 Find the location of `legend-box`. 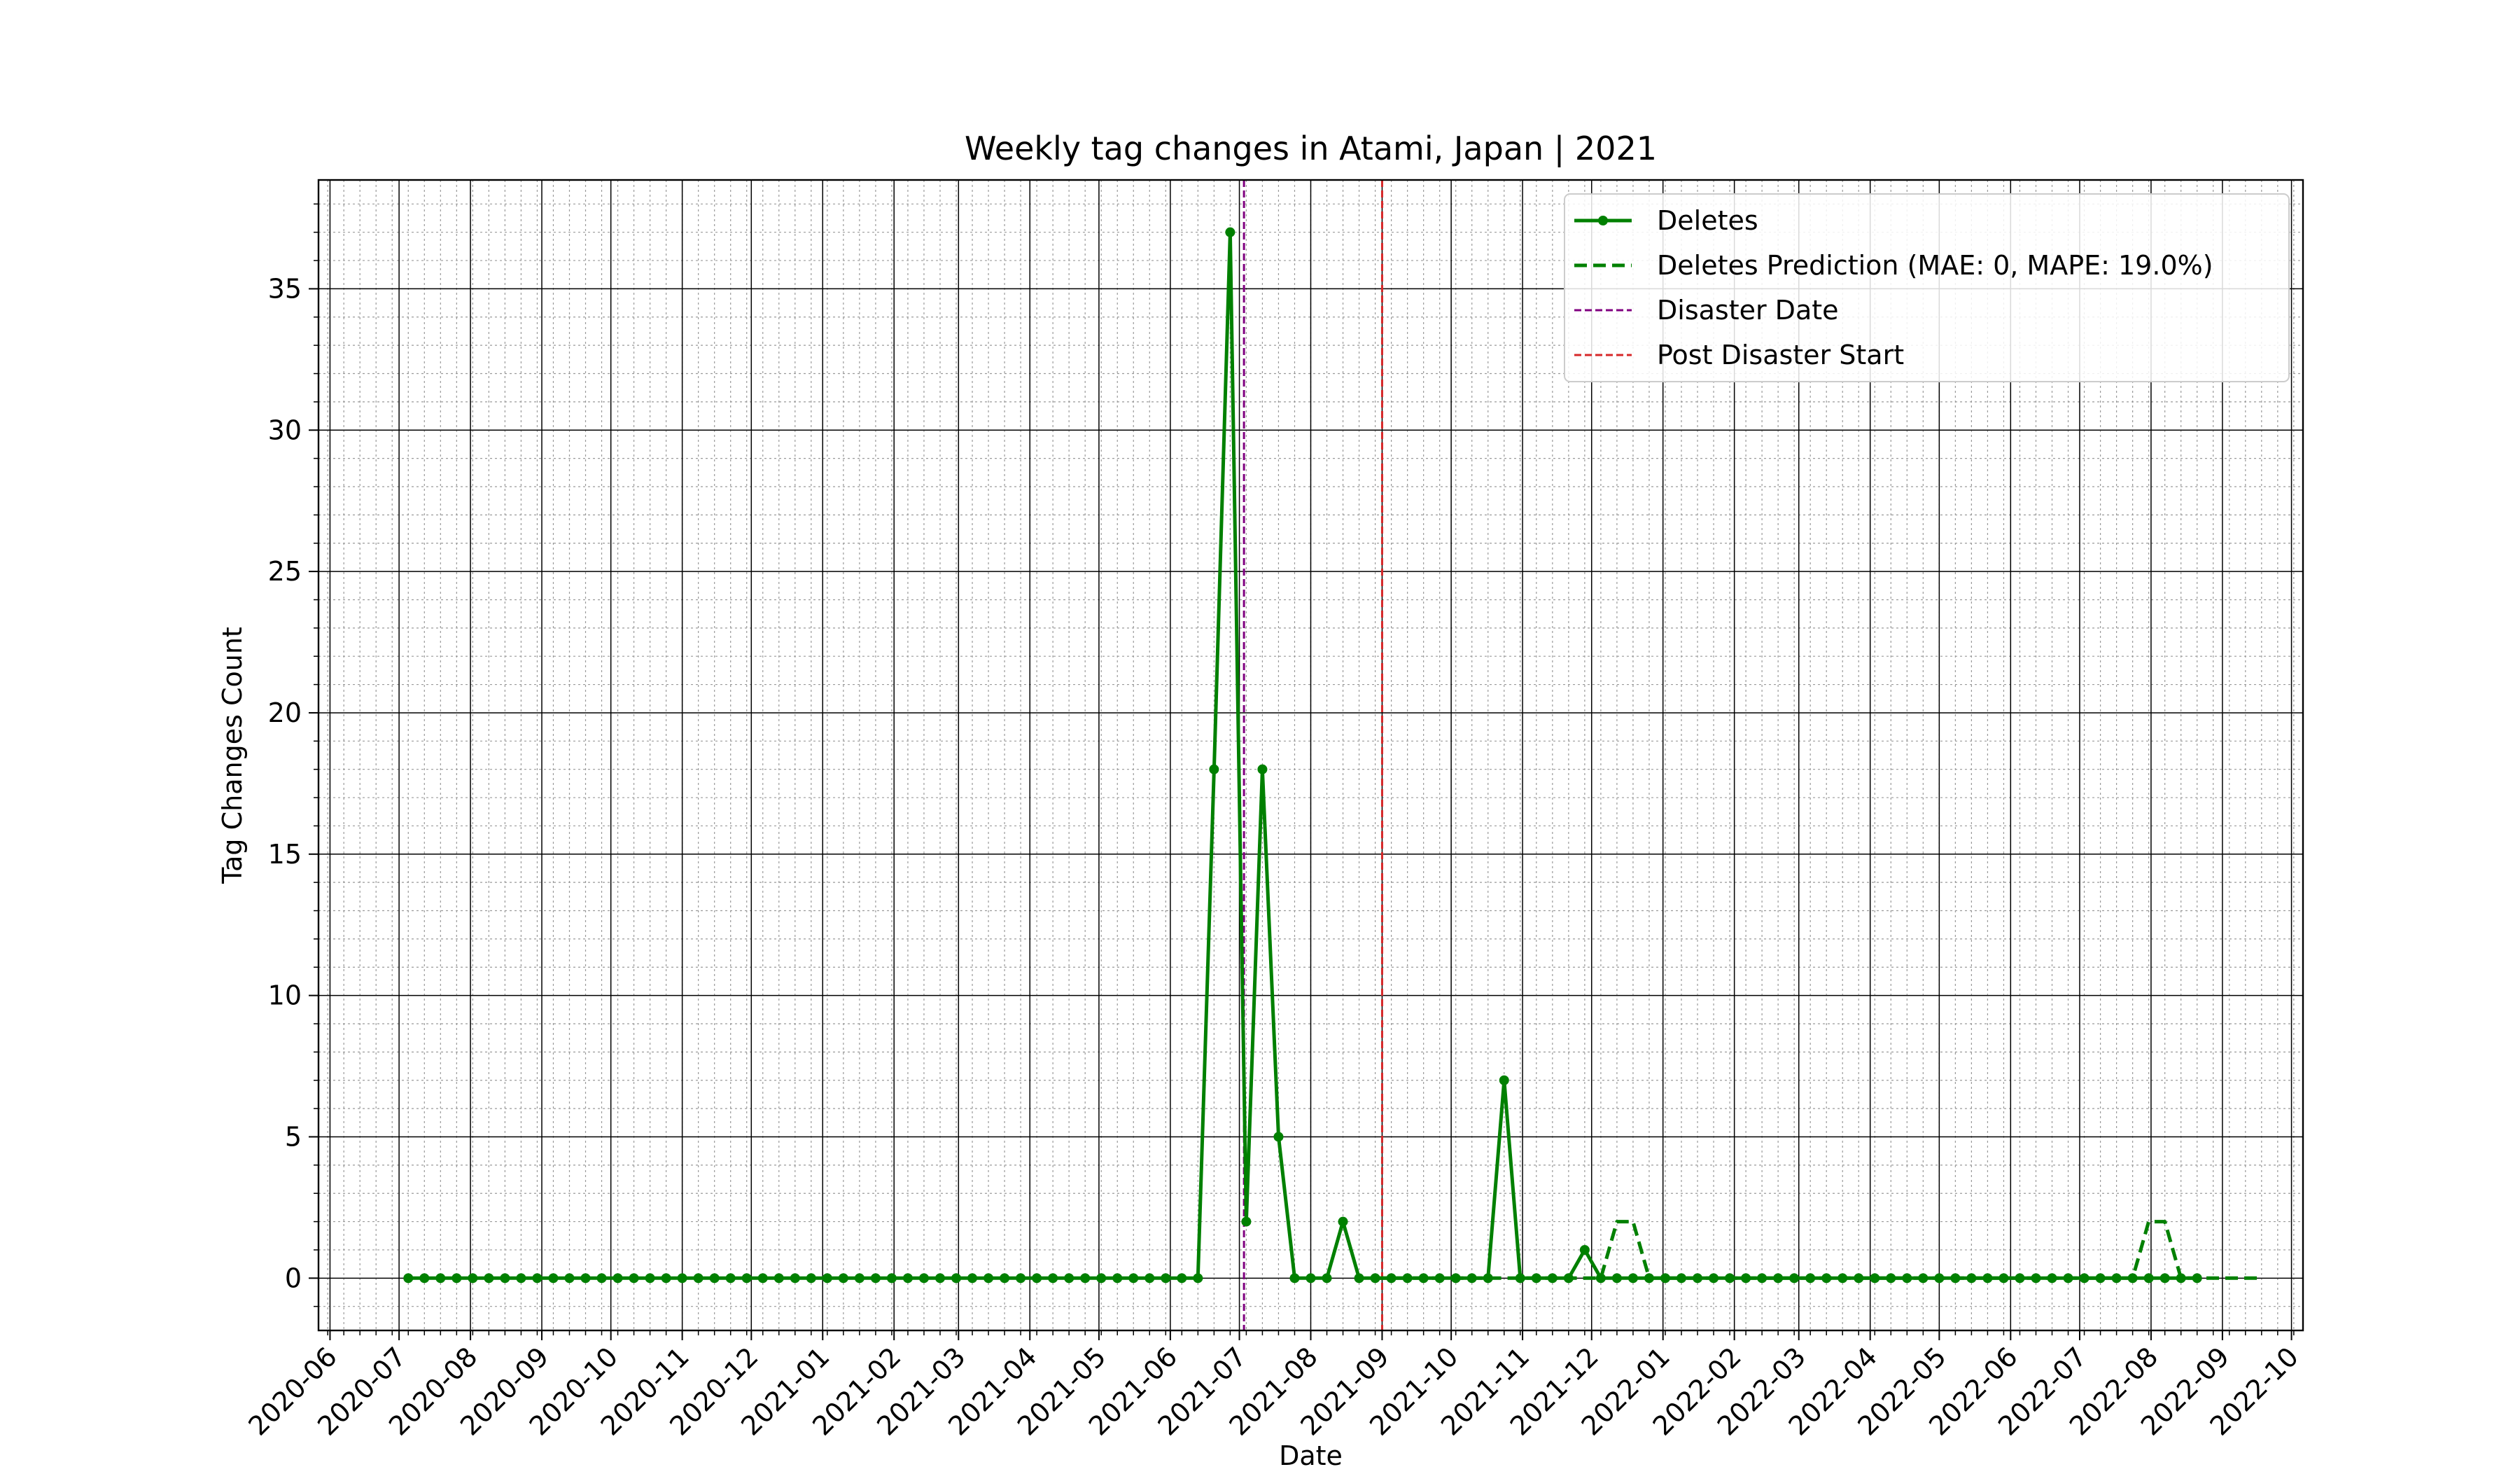

legend-box is located at coordinates (1927, 287).